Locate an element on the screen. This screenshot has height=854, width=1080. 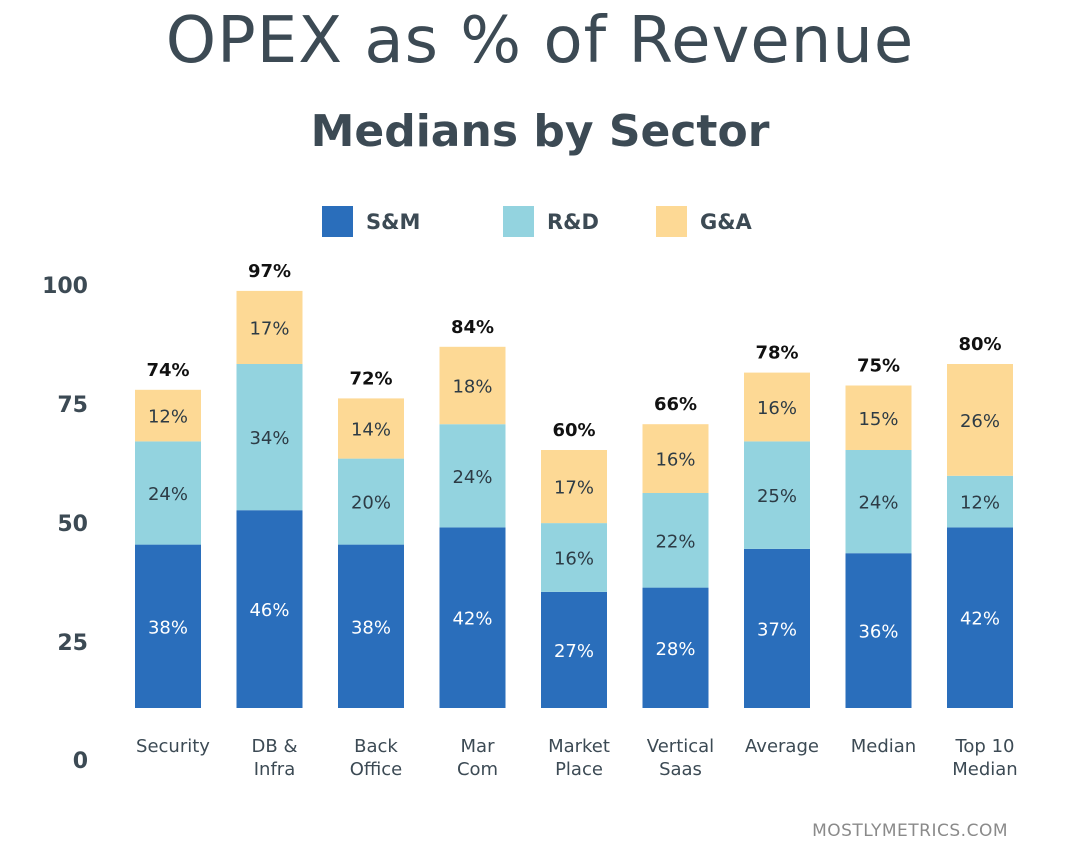
legend-swatch-sm is located at coordinates (337, 221).